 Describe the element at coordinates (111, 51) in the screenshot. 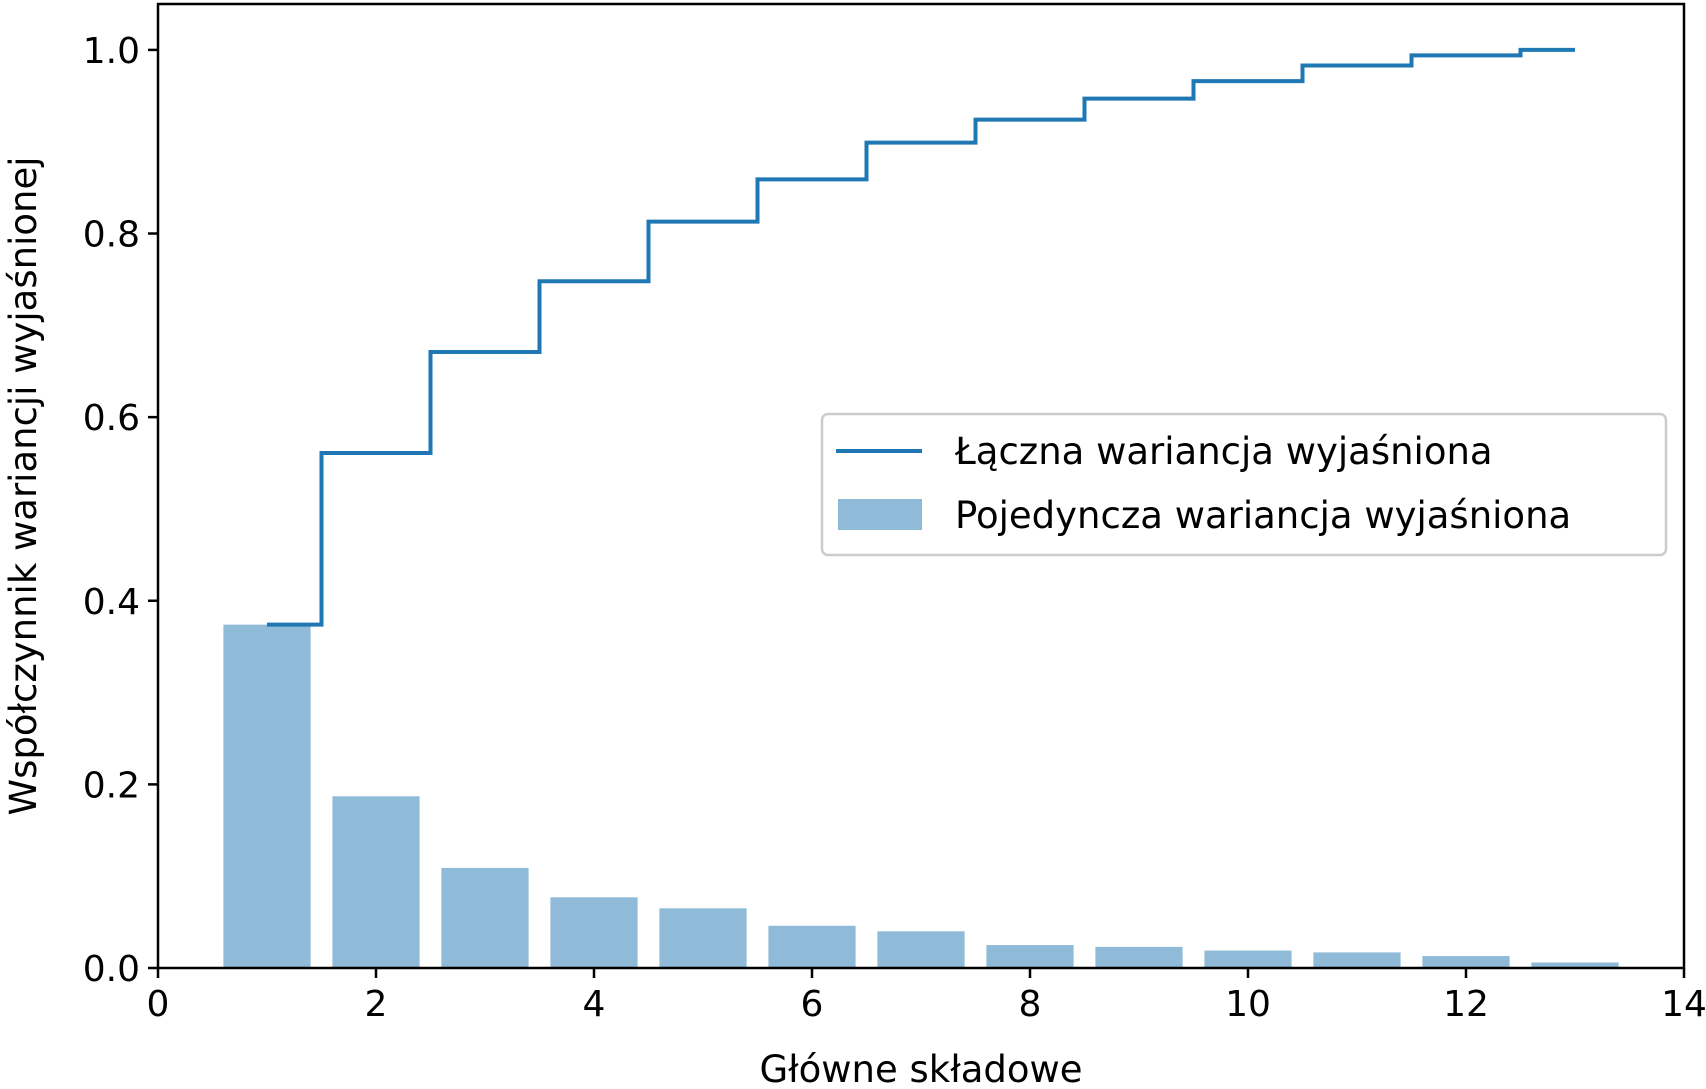

I see `y-tick-label: 1.0` at that location.